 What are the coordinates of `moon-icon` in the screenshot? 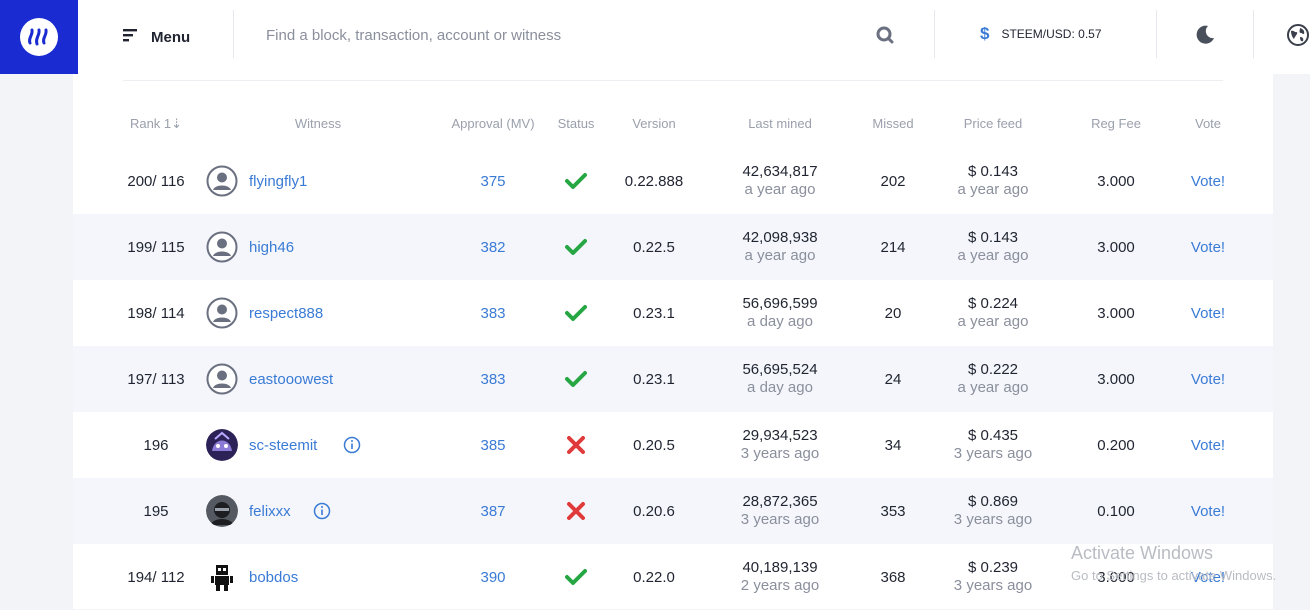 It's located at (1205, 35).